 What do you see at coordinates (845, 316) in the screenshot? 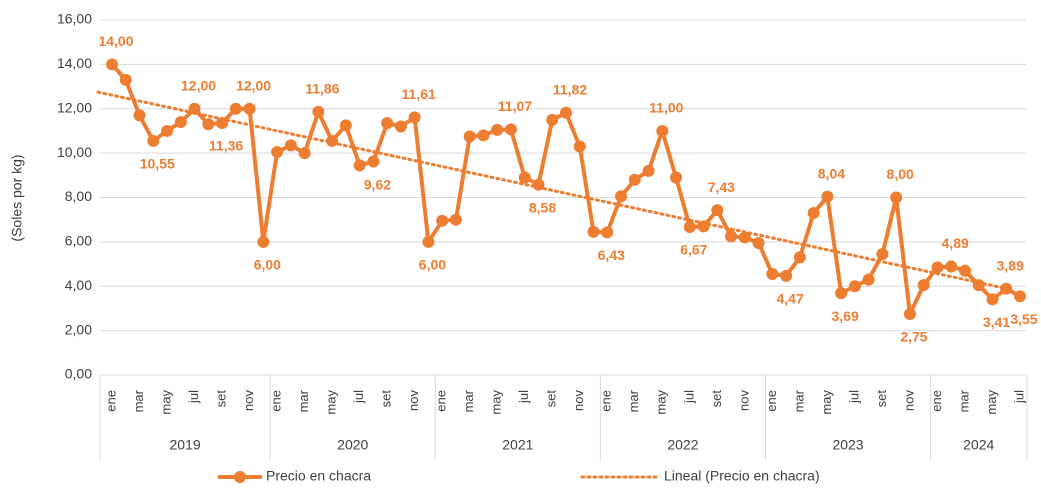
I see `data-label: 3,69` at bounding box center [845, 316].